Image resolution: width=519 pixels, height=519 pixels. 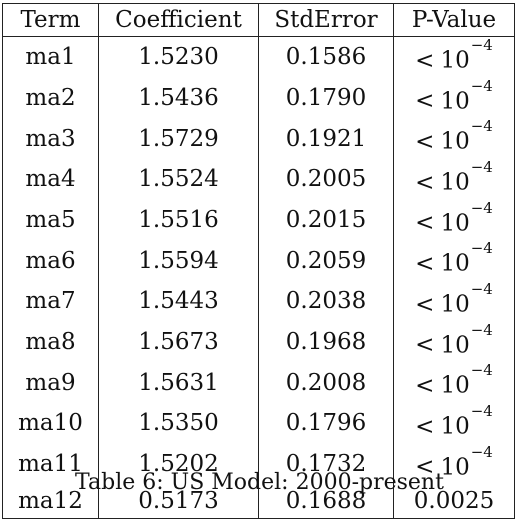 I want to click on cell-coefficient: 1.5594, so click(x=179, y=260).